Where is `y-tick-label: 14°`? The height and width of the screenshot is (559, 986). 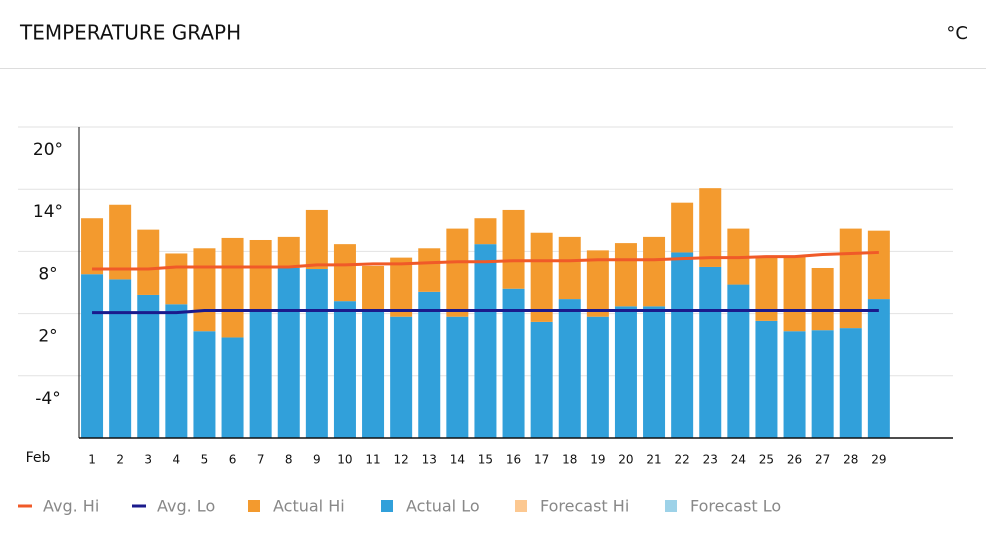 y-tick-label: 14° is located at coordinates (48, 212).